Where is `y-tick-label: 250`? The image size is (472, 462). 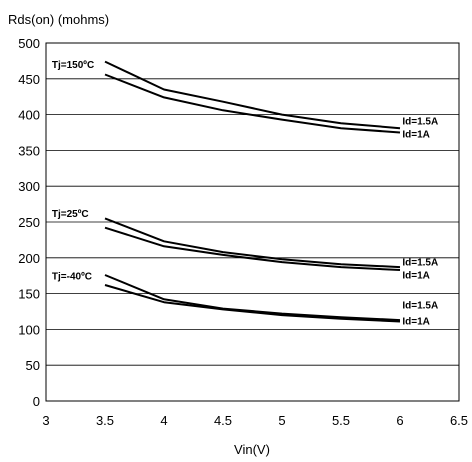 y-tick-label: 250 is located at coordinates (29, 222).